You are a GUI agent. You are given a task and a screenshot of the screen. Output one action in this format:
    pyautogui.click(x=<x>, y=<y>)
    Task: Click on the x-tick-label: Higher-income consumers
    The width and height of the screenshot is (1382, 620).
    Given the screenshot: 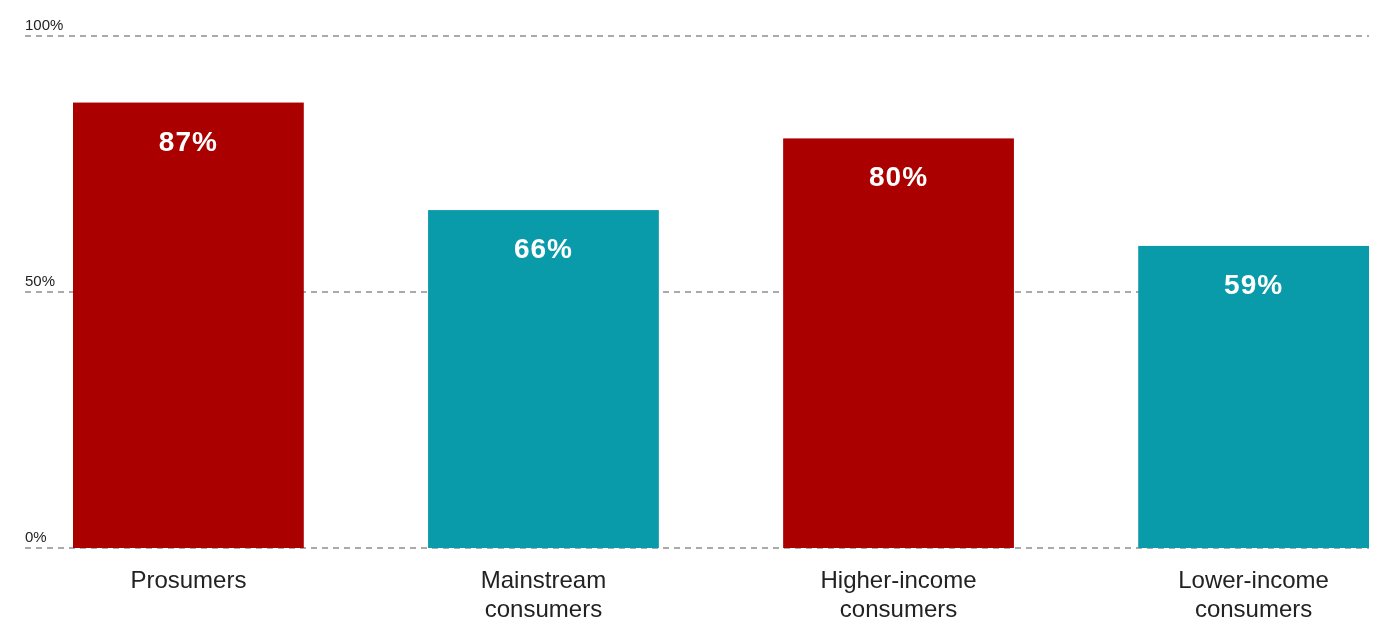 What is the action you would take?
    pyautogui.click(x=898, y=593)
    